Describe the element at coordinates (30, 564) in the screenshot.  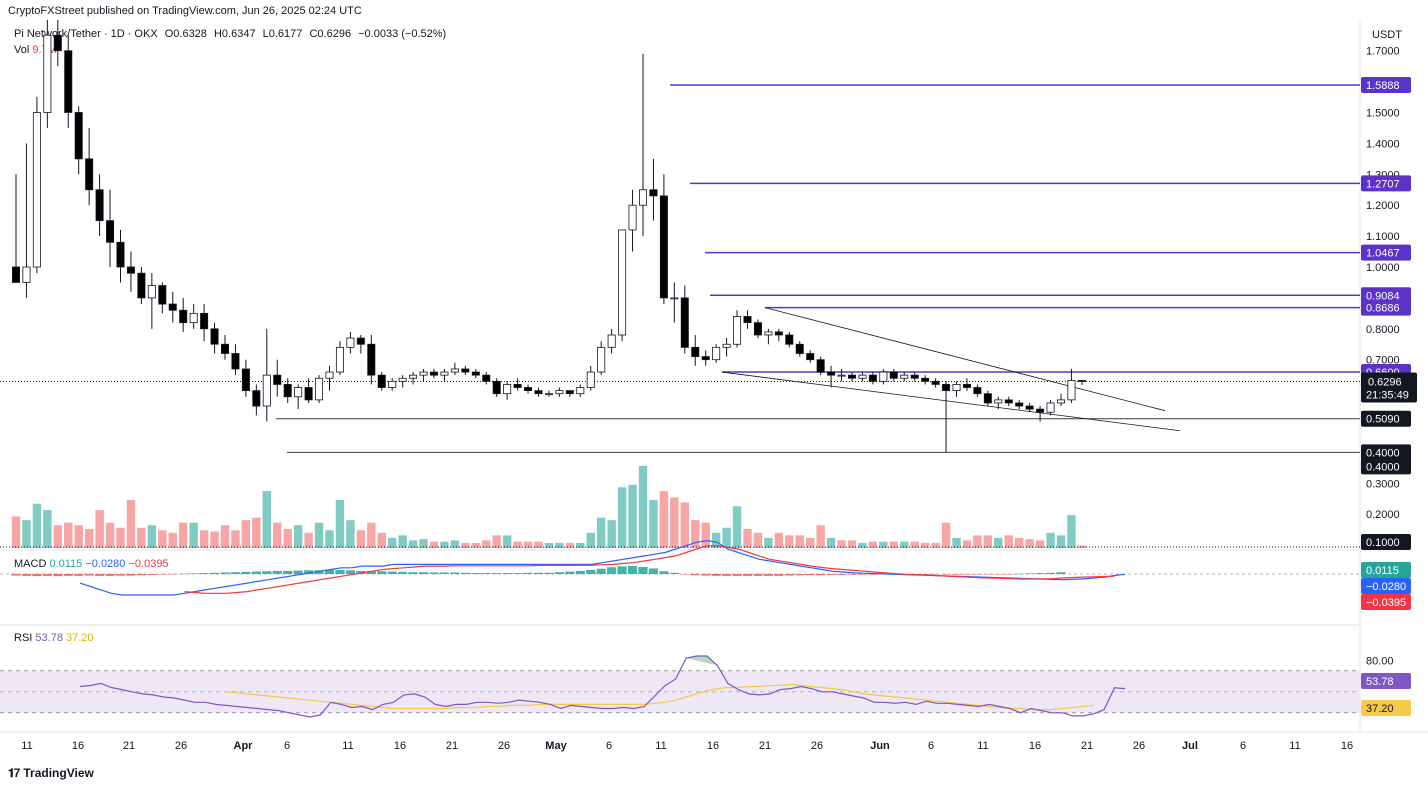
I see `macd-label: MACD` at that location.